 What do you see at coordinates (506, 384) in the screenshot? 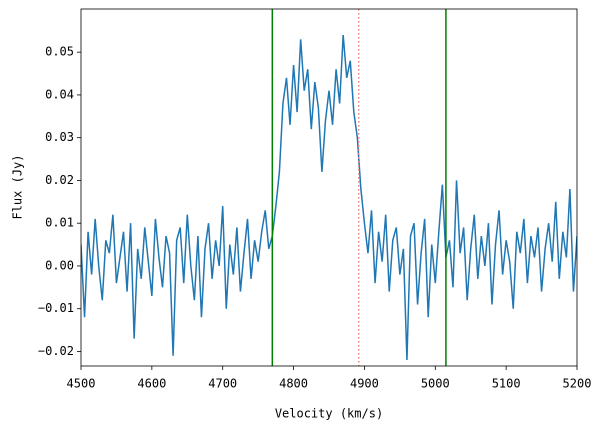
I see `x-tick-label: 5100` at bounding box center [506, 384].